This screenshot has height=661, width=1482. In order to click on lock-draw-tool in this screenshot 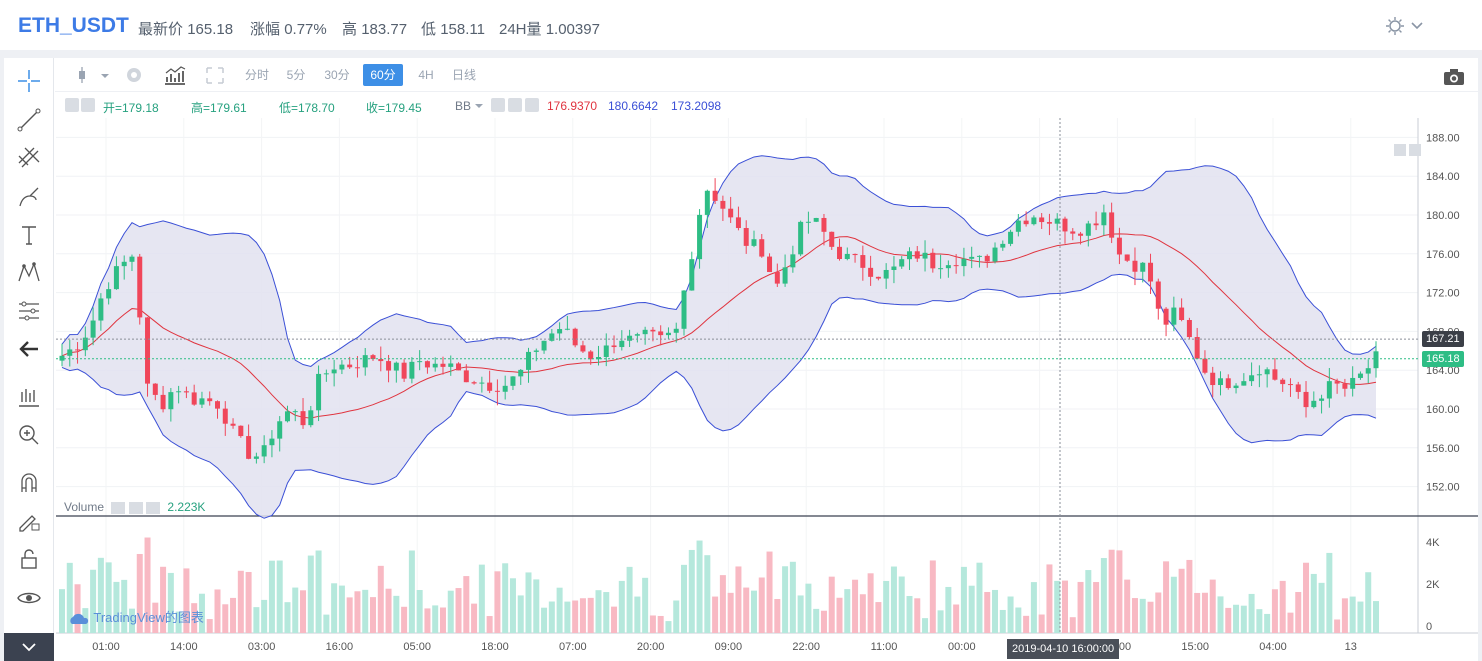, I will do `click(29, 521)`.